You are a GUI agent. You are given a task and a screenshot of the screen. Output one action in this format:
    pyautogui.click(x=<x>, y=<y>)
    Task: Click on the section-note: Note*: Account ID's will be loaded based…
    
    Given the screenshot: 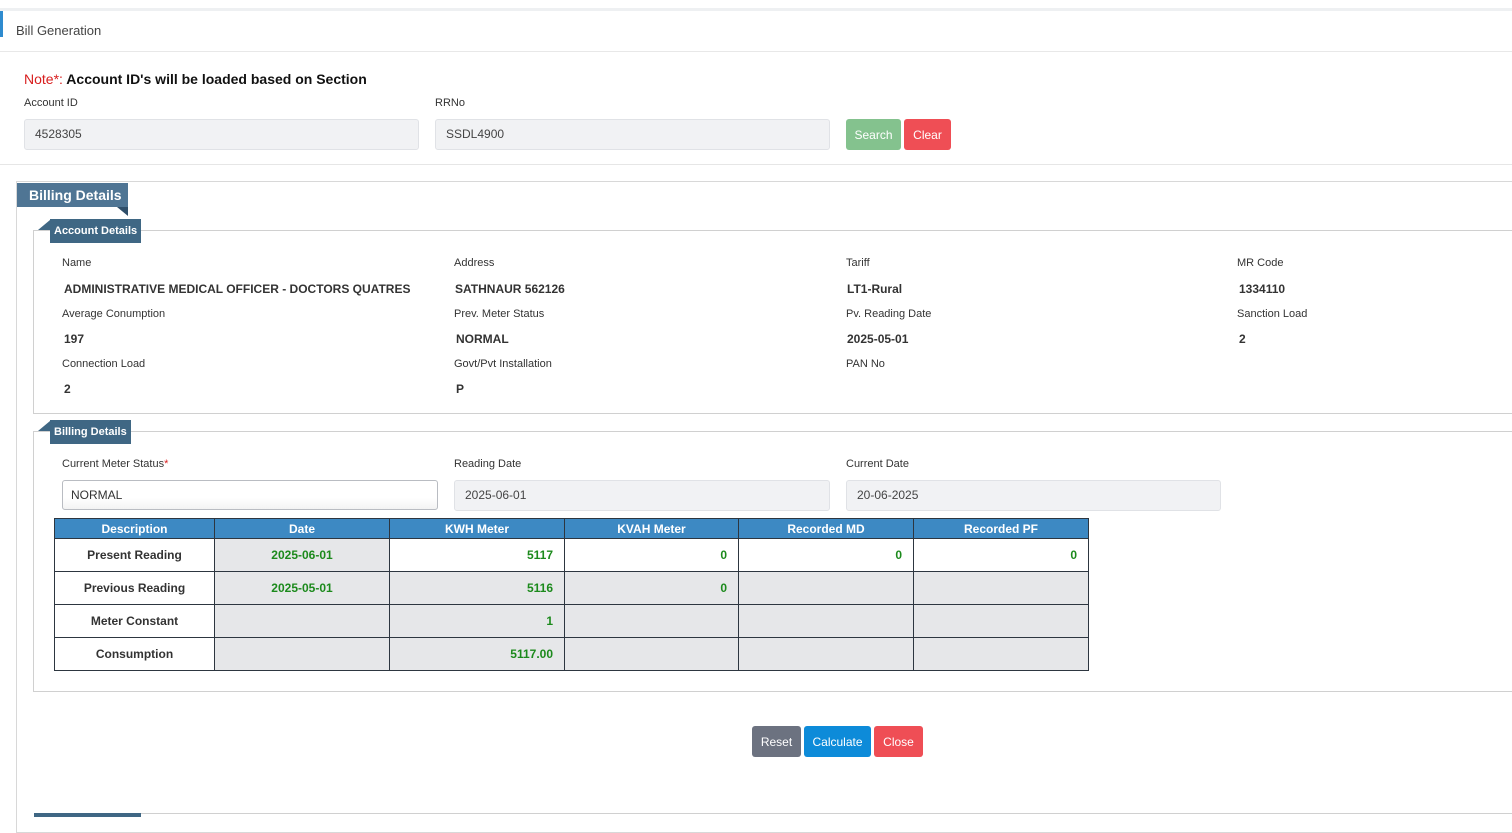 What is the action you would take?
    pyautogui.click(x=195, y=79)
    